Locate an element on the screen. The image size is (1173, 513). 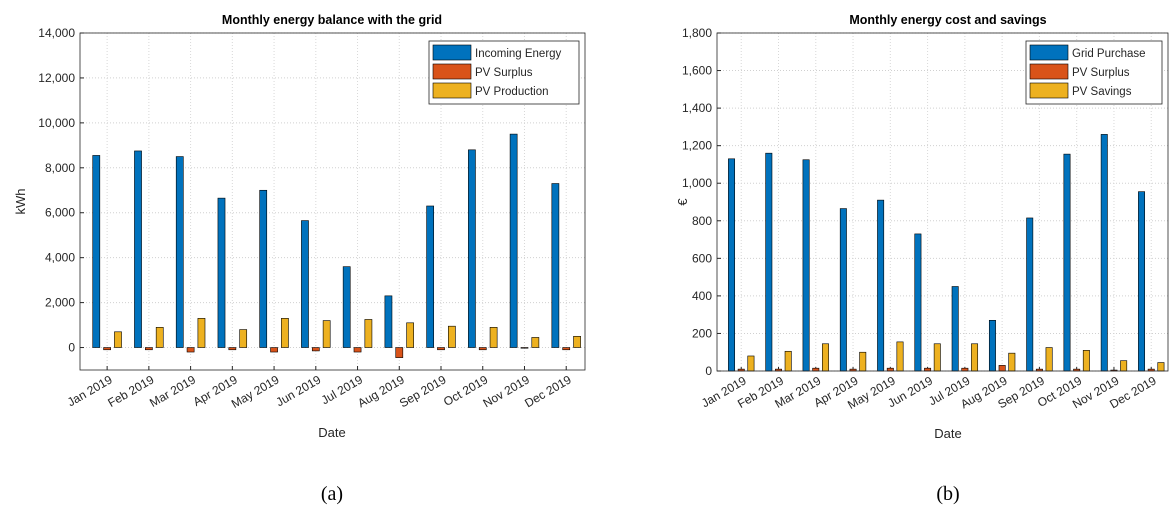
legend: Incoming Energy PV Surplus PV Production is located at coordinates (504, 72).